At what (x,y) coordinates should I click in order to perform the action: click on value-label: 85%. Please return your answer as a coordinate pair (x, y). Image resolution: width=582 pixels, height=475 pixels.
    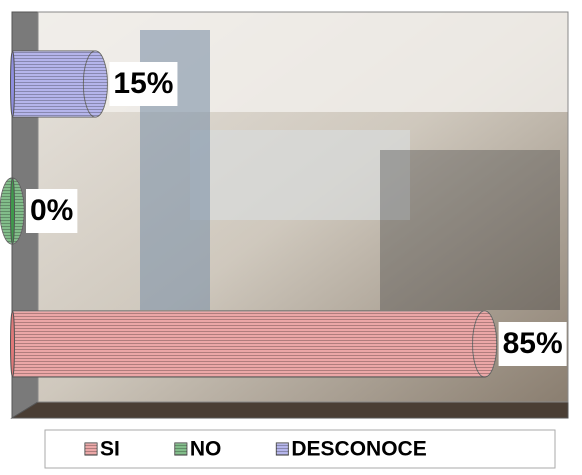
    Looking at the image, I should click on (533, 343).